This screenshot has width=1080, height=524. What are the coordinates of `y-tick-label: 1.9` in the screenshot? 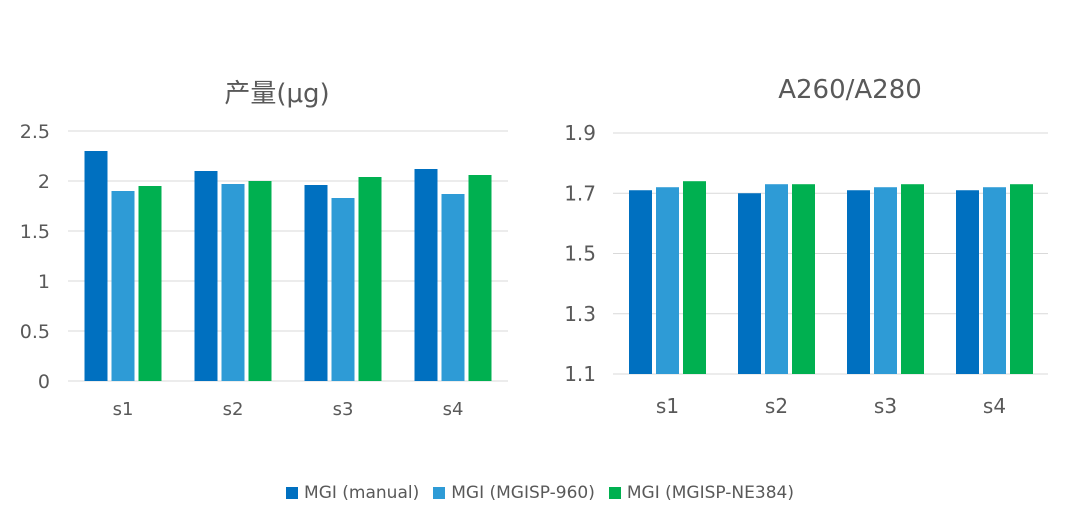 It's located at (580, 133).